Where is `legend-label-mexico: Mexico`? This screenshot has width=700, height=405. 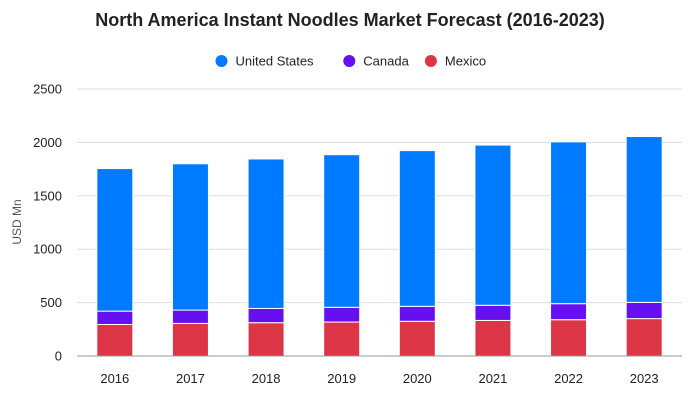 legend-label-mexico: Mexico is located at coordinates (465, 61).